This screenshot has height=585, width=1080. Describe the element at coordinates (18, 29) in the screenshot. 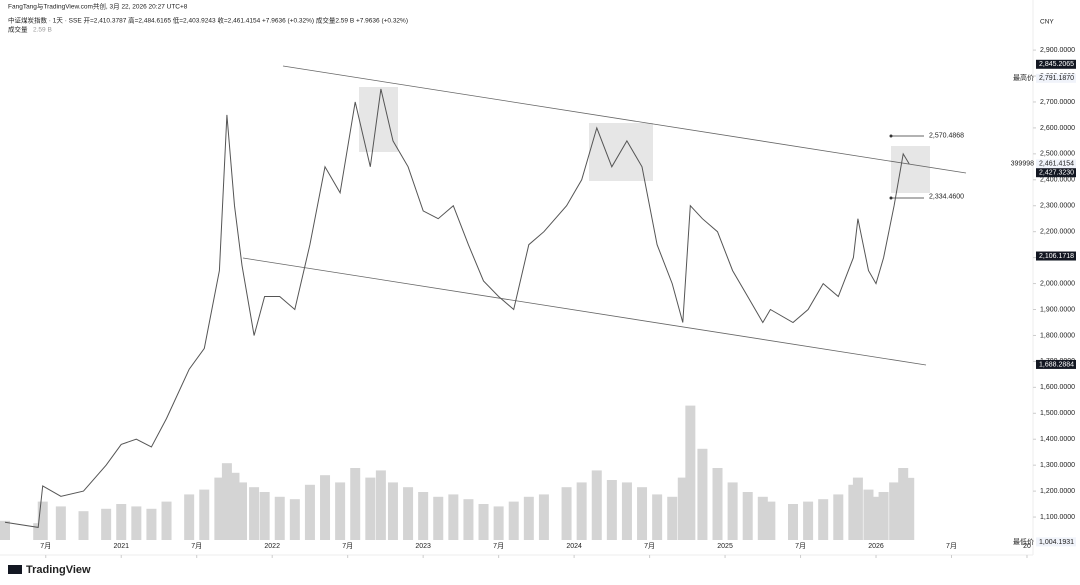

I see `volume-label: 成交量` at that location.